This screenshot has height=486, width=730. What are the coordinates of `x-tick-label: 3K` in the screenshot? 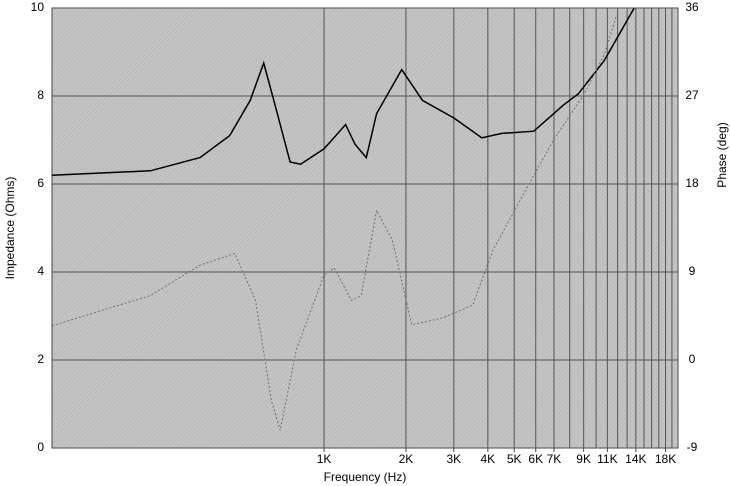 It's located at (454, 459).